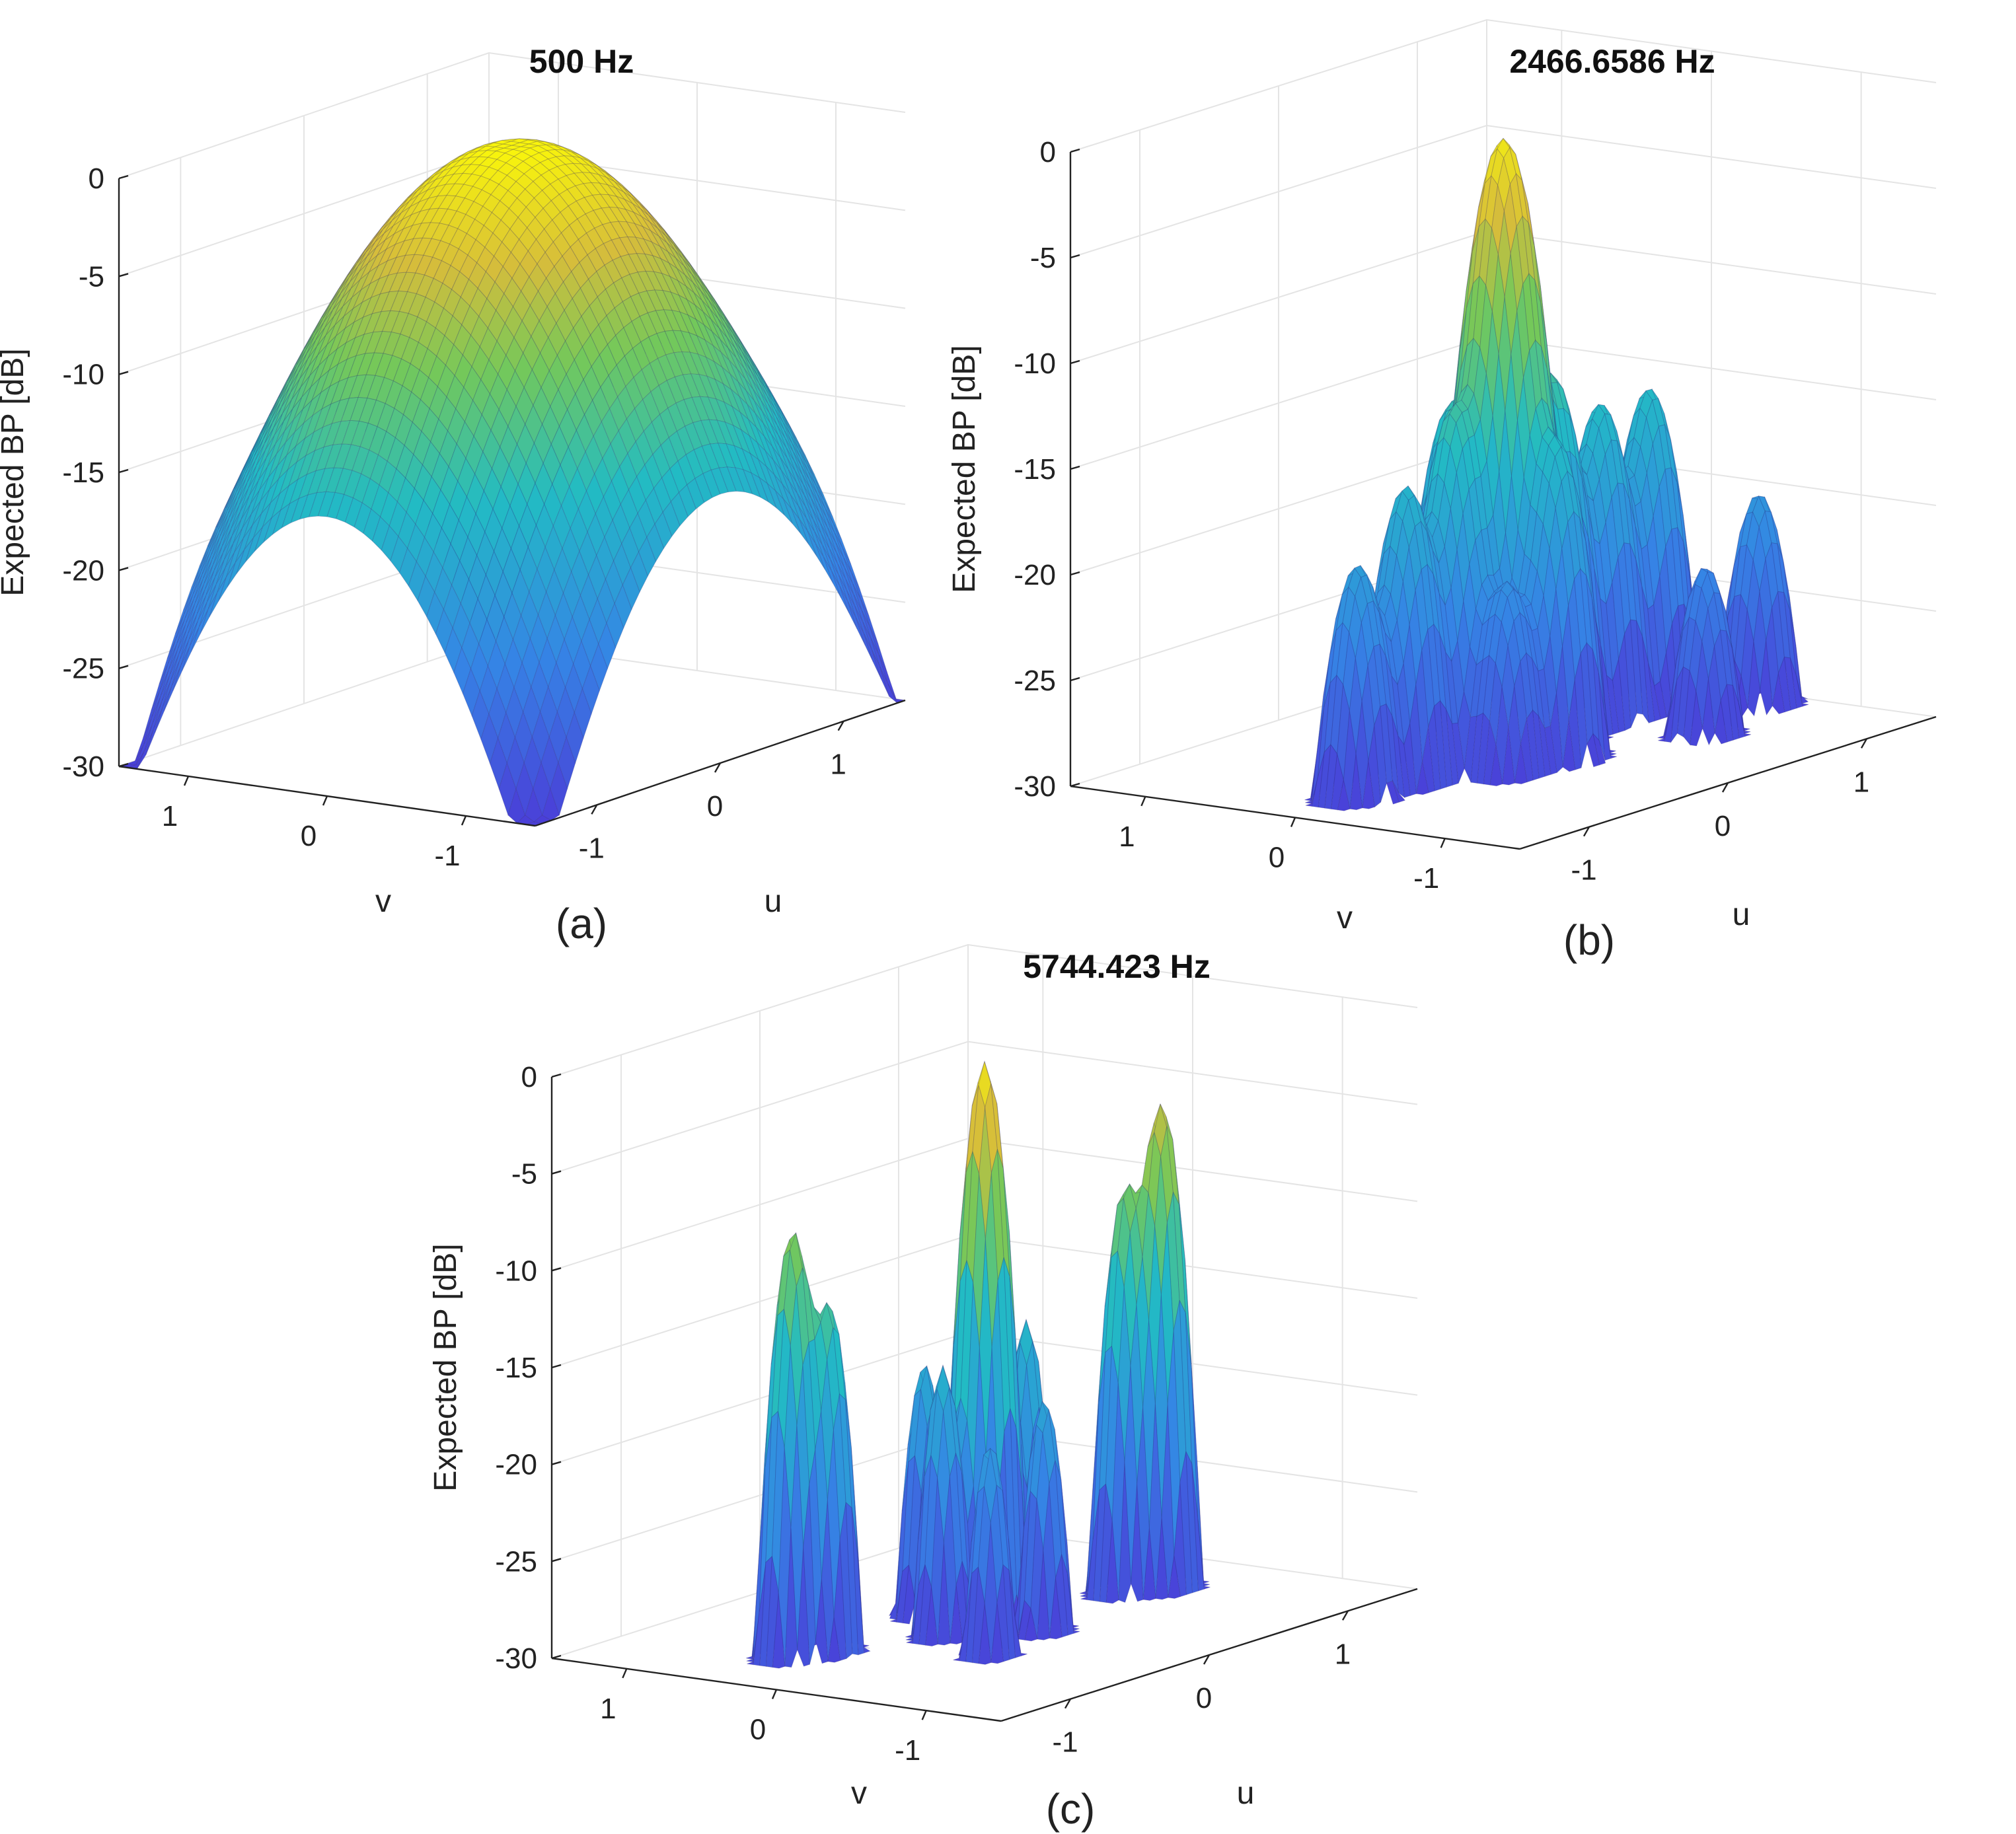  What do you see at coordinates (1589, 940) in the screenshot?
I see `panel-label: (b)` at bounding box center [1589, 940].